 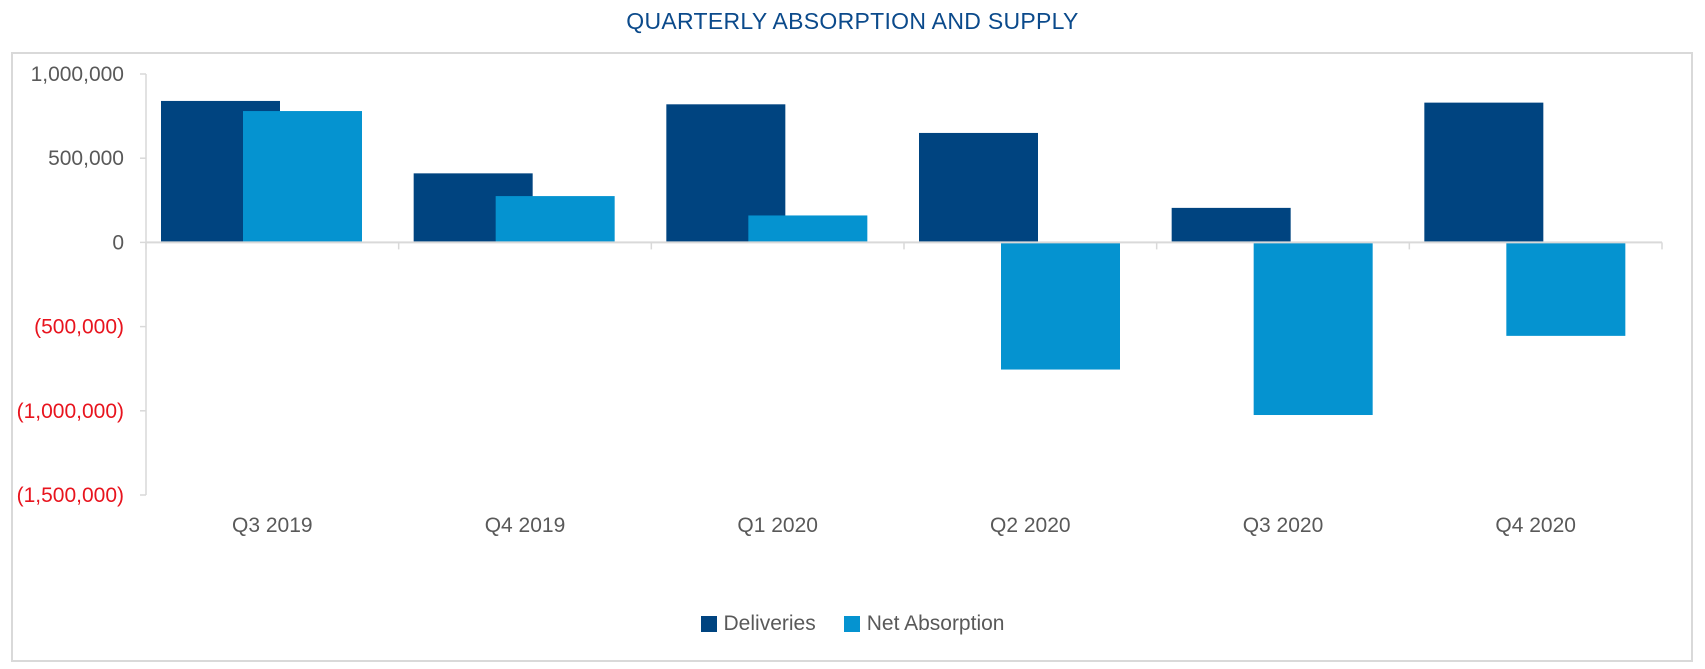 I want to click on chart-title: QUARTERLY ABSORPTION AND SUPPLY, so click(x=852, y=21).